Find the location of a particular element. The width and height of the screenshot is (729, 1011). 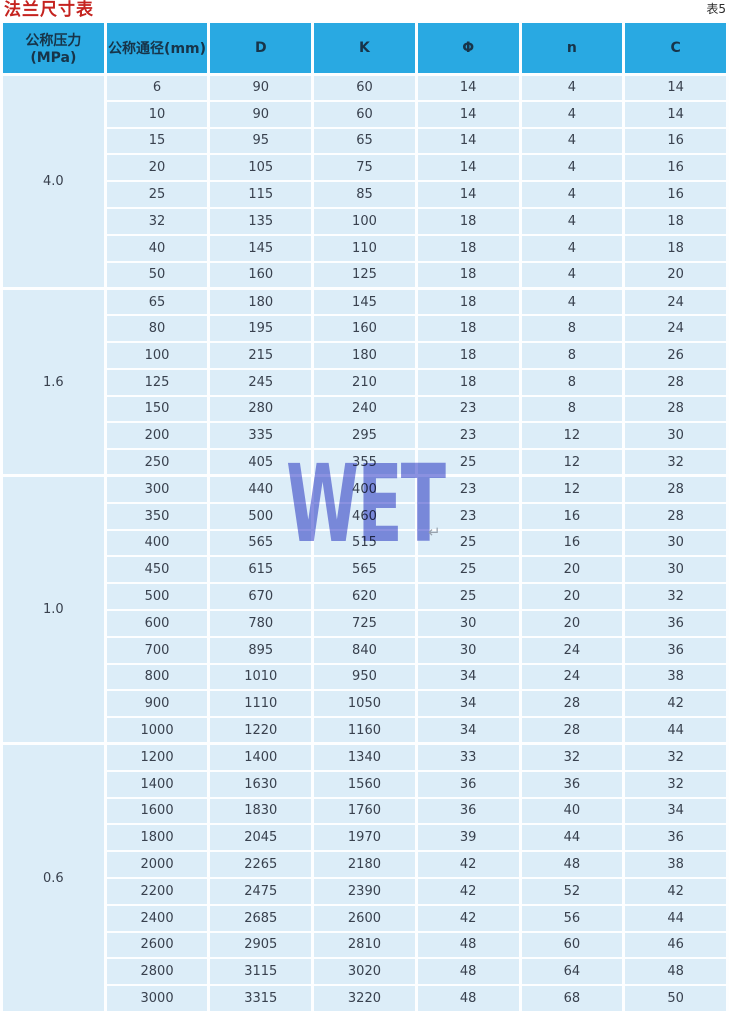

table-row: 2600 2905 2810 48 60 46 is located at coordinates (365, 945).